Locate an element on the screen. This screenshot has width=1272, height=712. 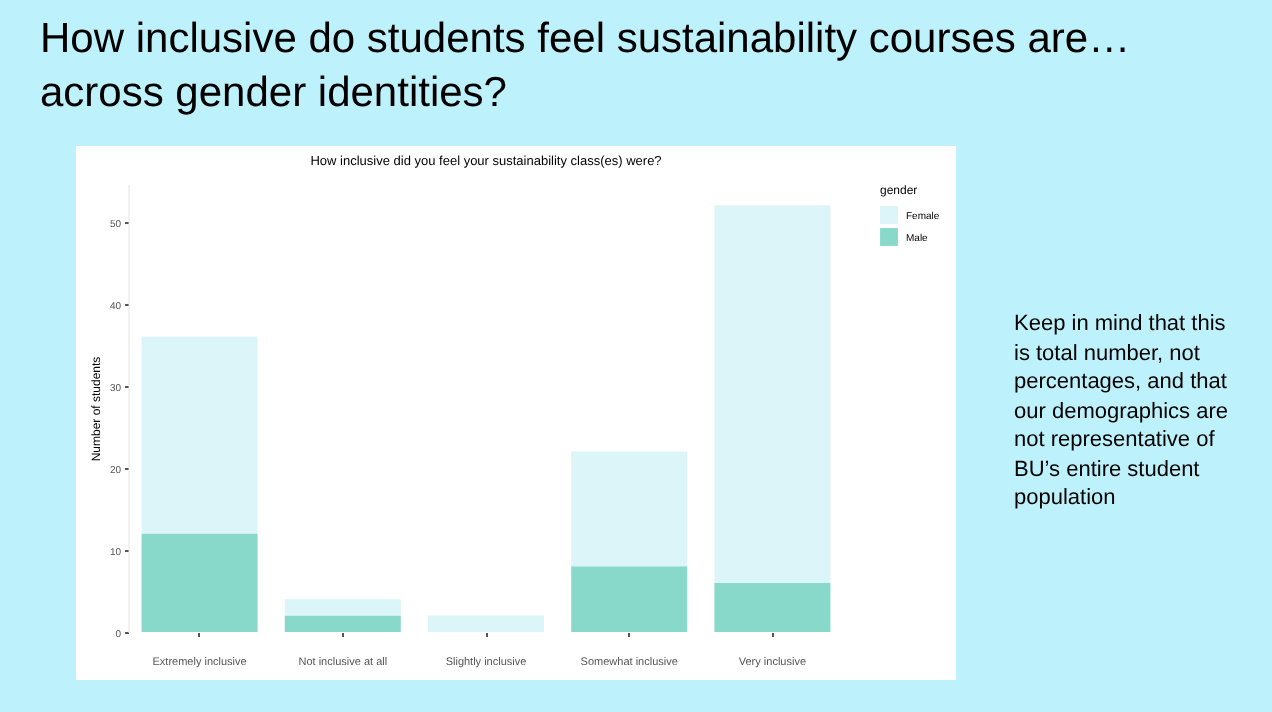
text: Keep in mind that this is total number, not percentages, and that our demographics are not representative of BU’s entire student population is located at coordinates (1122, 411).